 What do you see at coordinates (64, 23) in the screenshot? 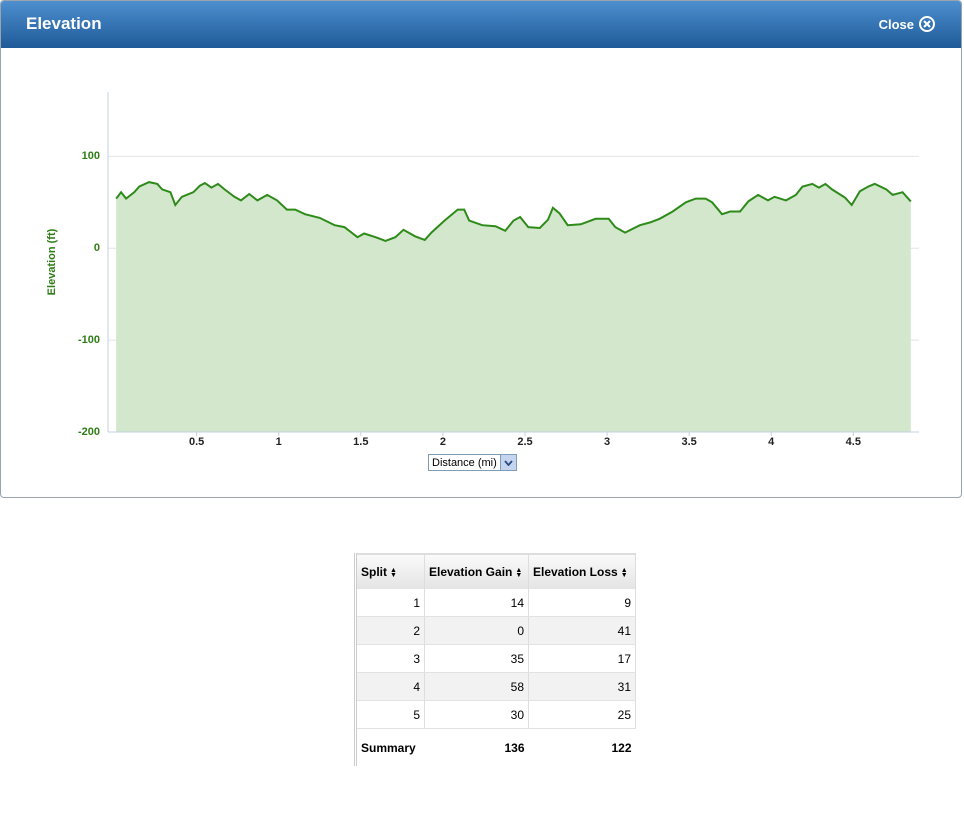
I see `dialog-title: Elevation` at bounding box center [64, 23].